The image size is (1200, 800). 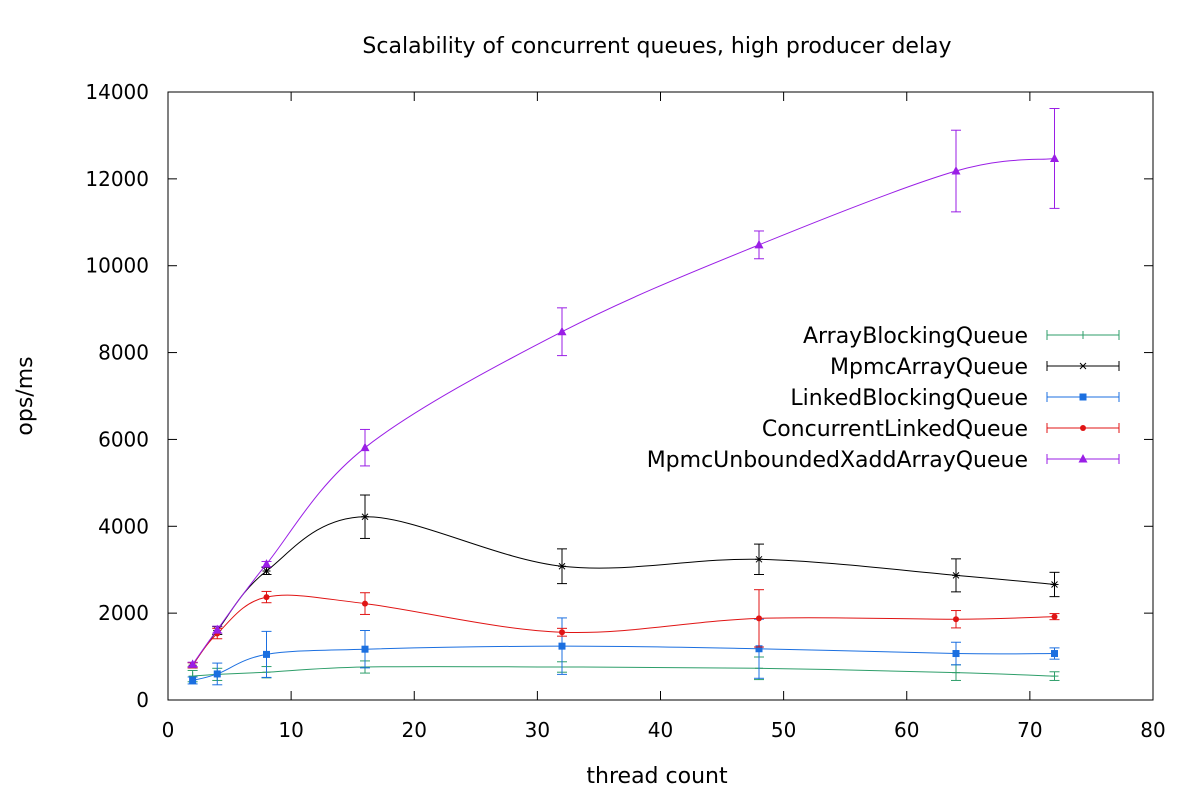 I want to click on legend-item: LinkedBlockingQueue, so click(x=955, y=398).